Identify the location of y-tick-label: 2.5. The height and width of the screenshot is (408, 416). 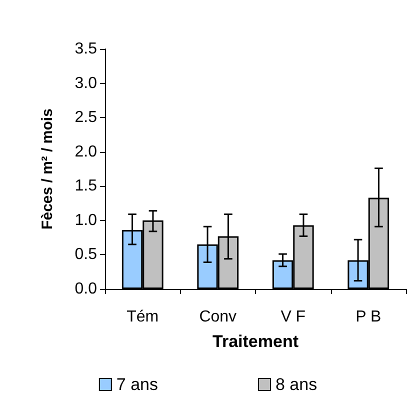
(86, 117).